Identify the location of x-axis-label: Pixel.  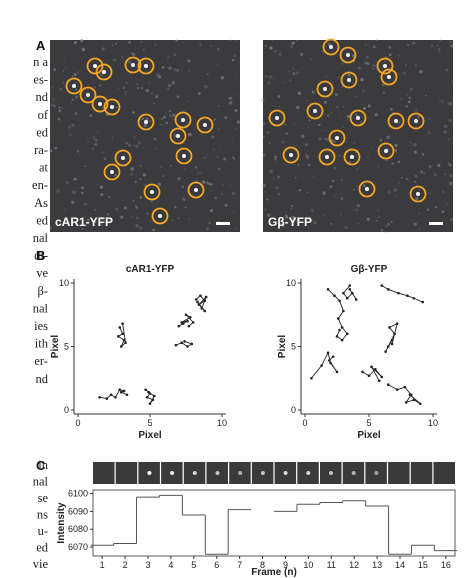
(369, 435).